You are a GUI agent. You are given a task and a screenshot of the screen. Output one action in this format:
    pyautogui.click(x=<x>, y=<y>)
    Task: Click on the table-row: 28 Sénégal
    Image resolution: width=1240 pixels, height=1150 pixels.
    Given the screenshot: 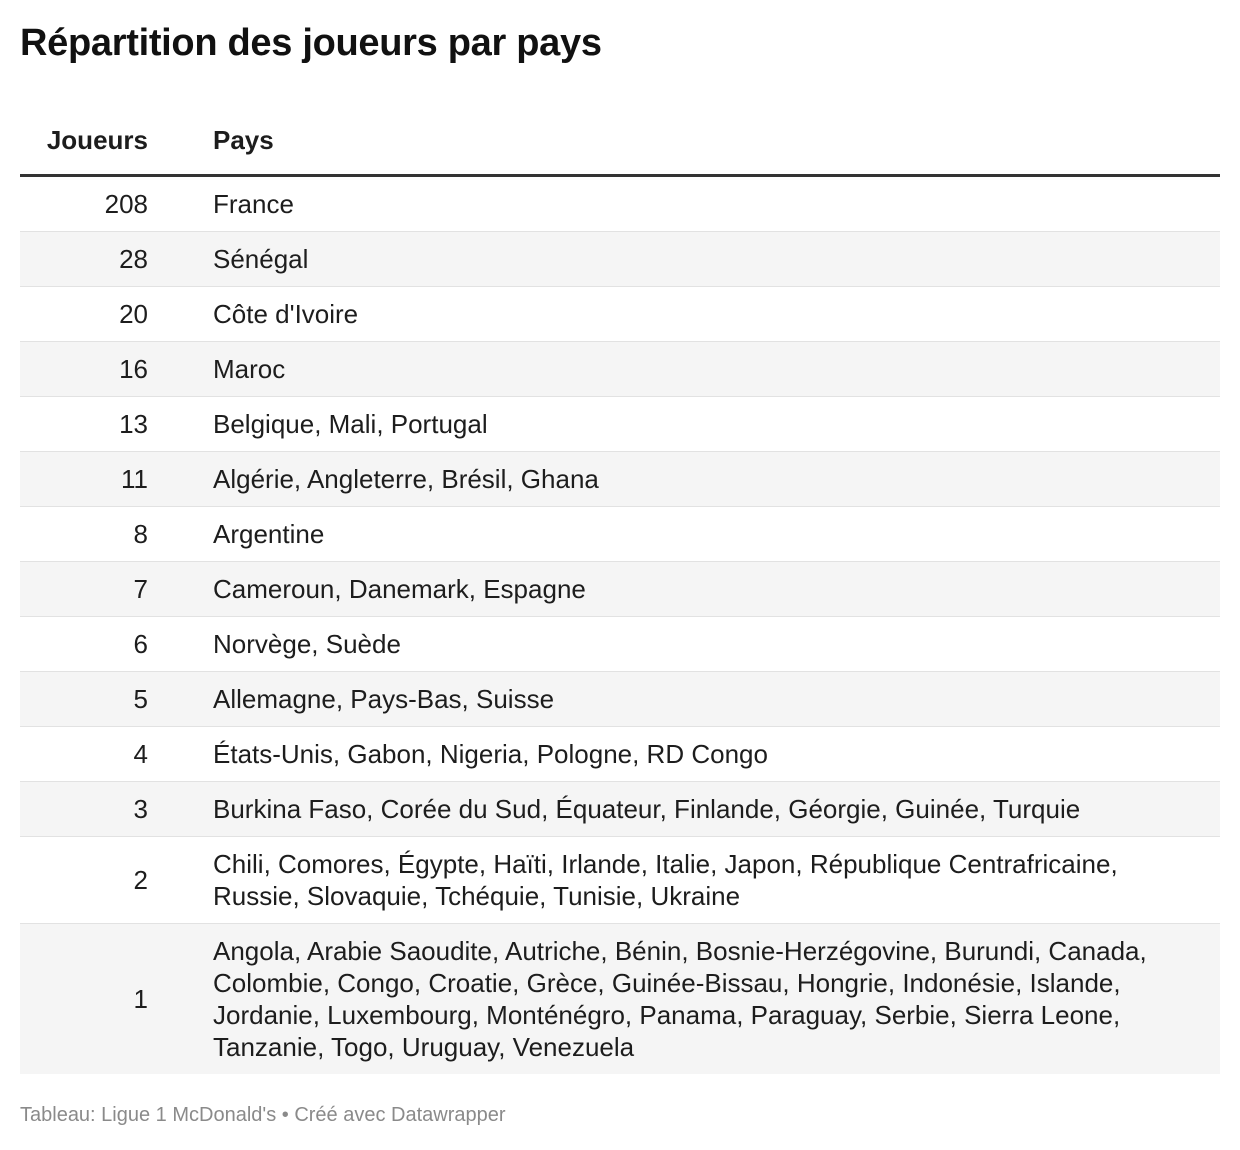 What is the action you would take?
    pyautogui.click(x=620, y=259)
    